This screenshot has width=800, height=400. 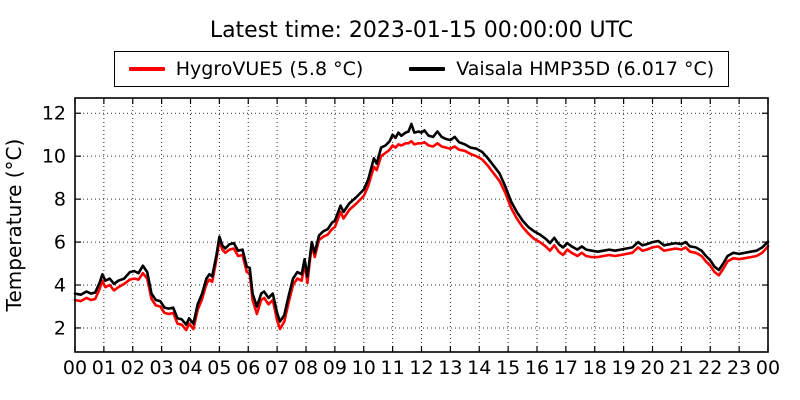 I want to click on legend-line-black-icon, so click(x=427, y=69).